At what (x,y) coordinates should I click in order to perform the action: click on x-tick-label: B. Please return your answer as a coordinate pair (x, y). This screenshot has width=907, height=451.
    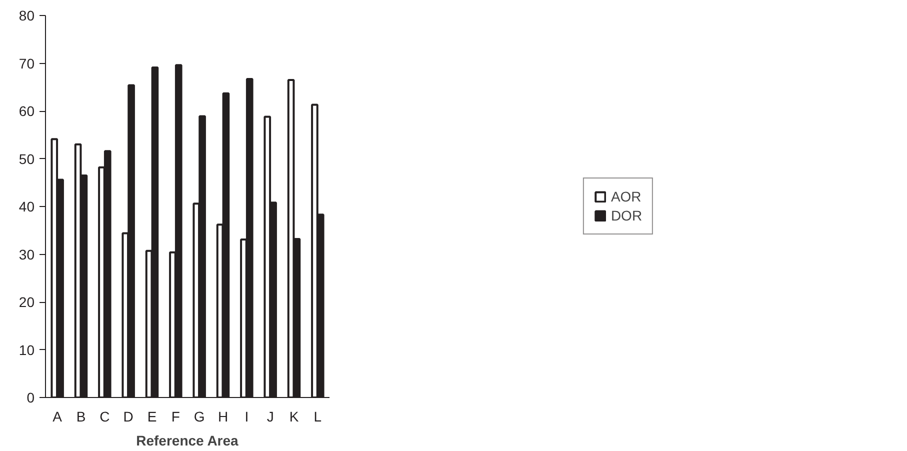
    Looking at the image, I should click on (81, 416).